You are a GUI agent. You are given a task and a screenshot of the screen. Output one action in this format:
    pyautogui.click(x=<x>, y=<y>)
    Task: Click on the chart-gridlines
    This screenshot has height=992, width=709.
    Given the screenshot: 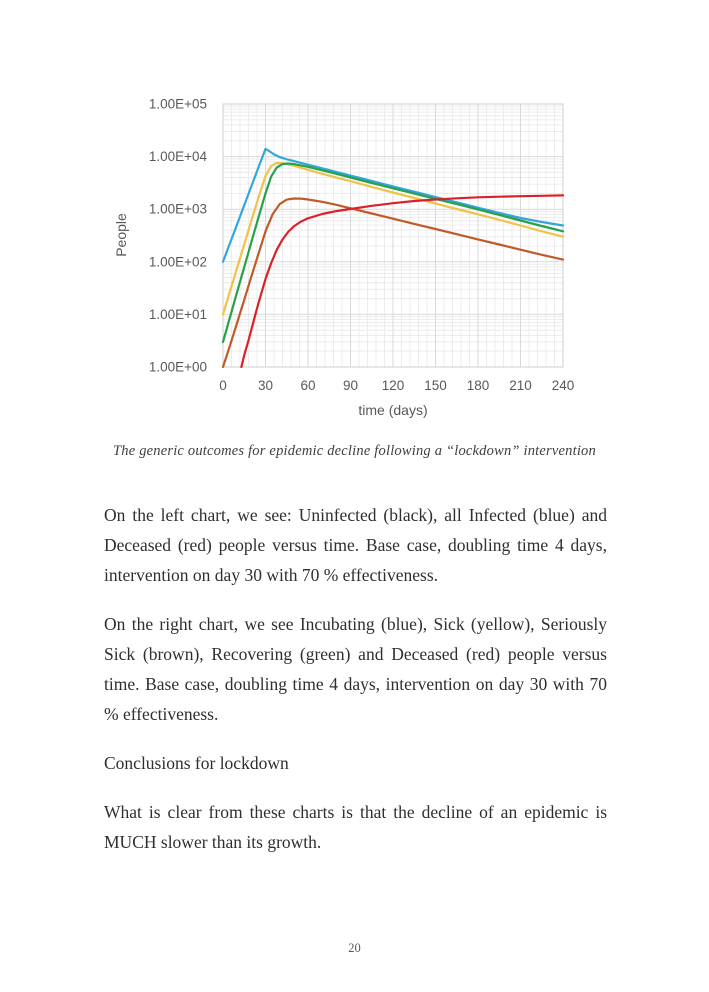 What is the action you would take?
    pyautogui.click(x=393, y=235)
    